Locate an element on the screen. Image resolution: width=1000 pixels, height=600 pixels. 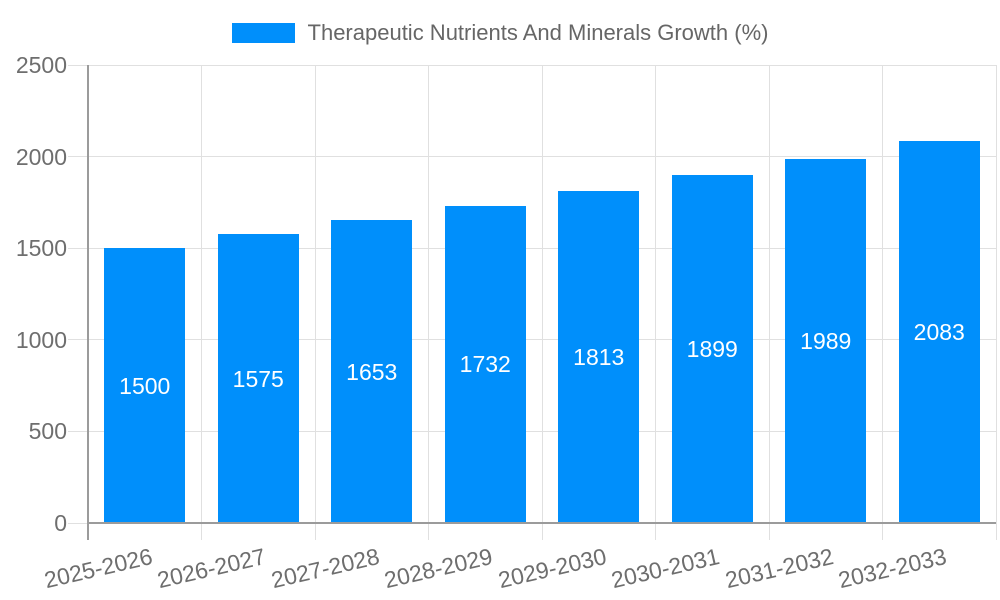
bar: 1813 is located at coordinates (599, 356).